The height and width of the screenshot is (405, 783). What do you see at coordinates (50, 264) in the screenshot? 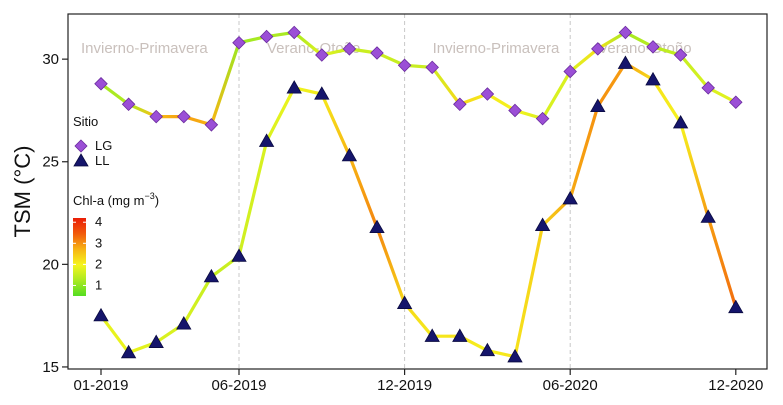
I see `y-tick-label: 20` at bounding box center [50, 264].